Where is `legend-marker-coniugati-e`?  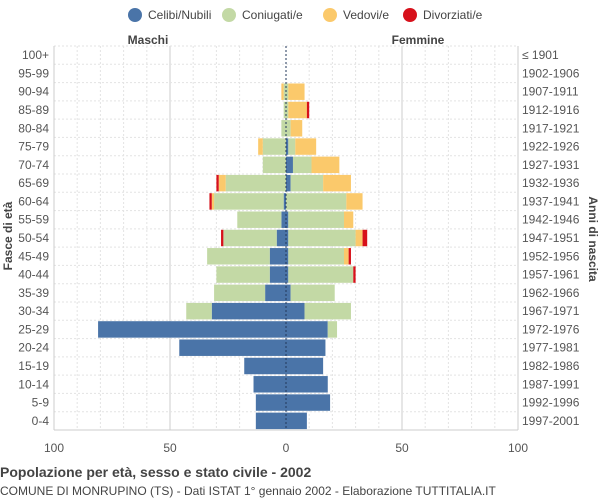 legend-marker-coniugati-e is located at coordinates (229, 15).